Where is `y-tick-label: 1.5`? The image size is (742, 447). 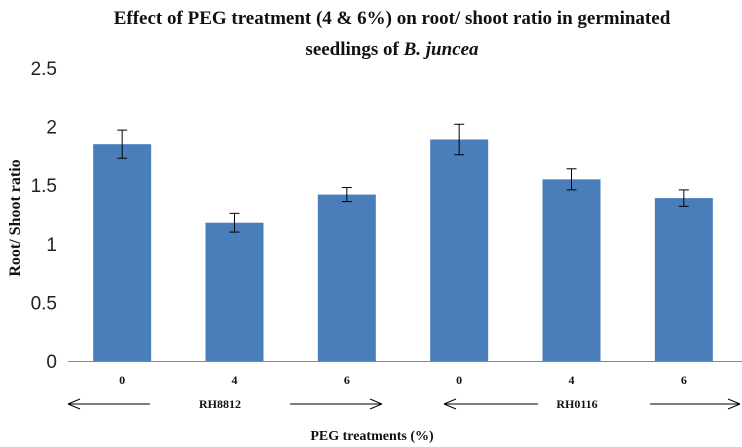
y-tick-label: 1.5 is located at coordinates (44, 186).